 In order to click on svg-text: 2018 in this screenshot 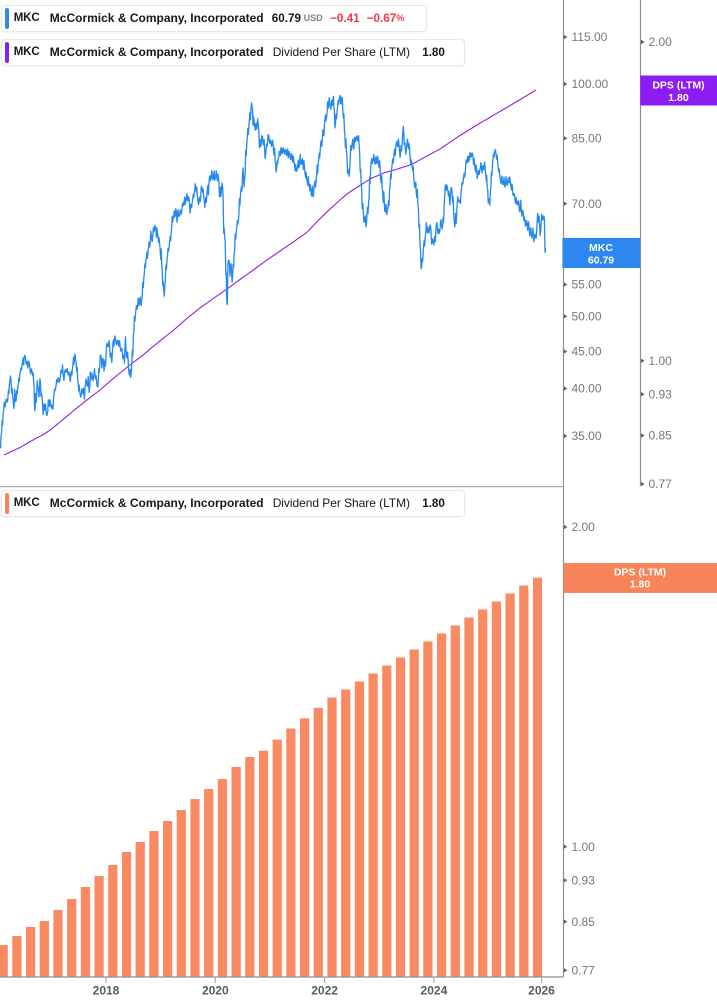, I will do `click(106, 991)`.